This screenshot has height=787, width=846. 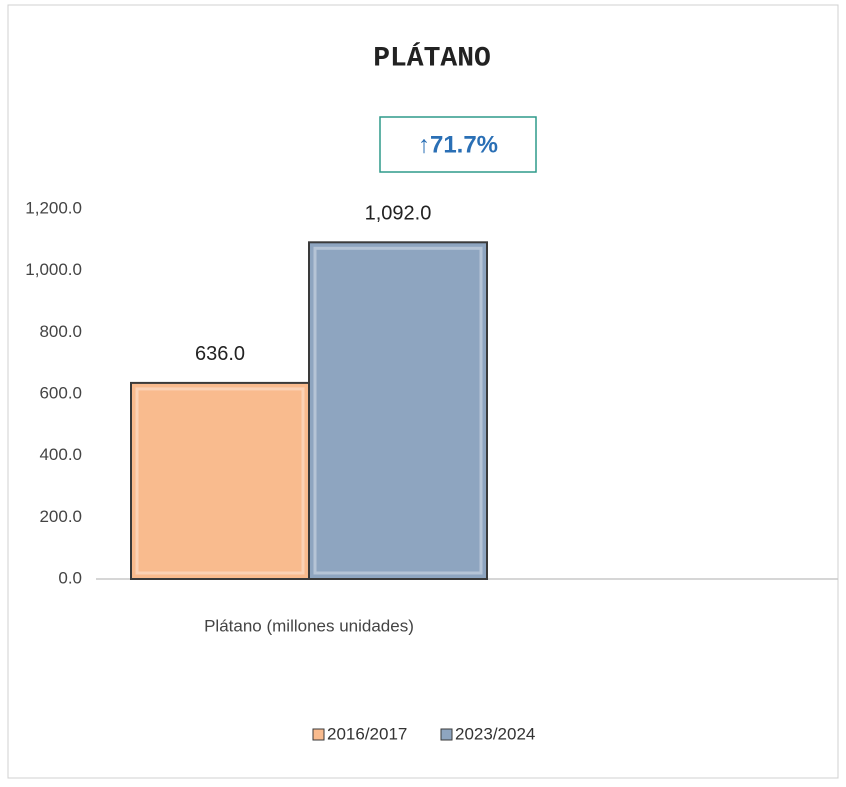 I want to click on y-tick-label: 800.0, so click(x=60, y=331).